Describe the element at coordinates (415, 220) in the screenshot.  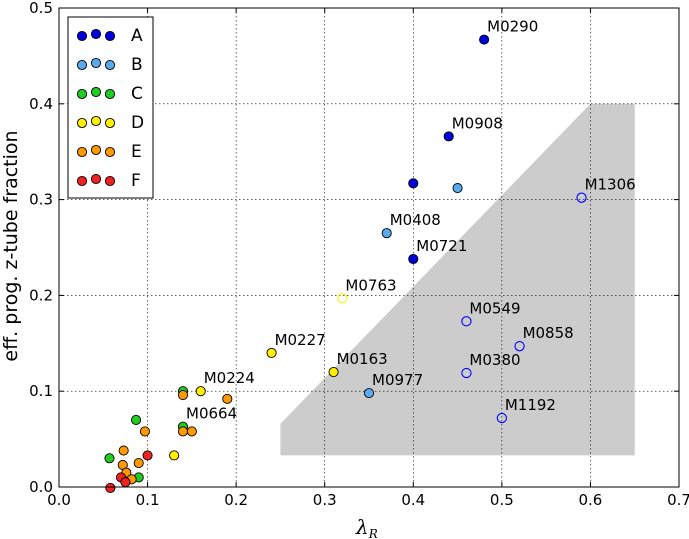
I see `point-annotation: M0408` at that location.